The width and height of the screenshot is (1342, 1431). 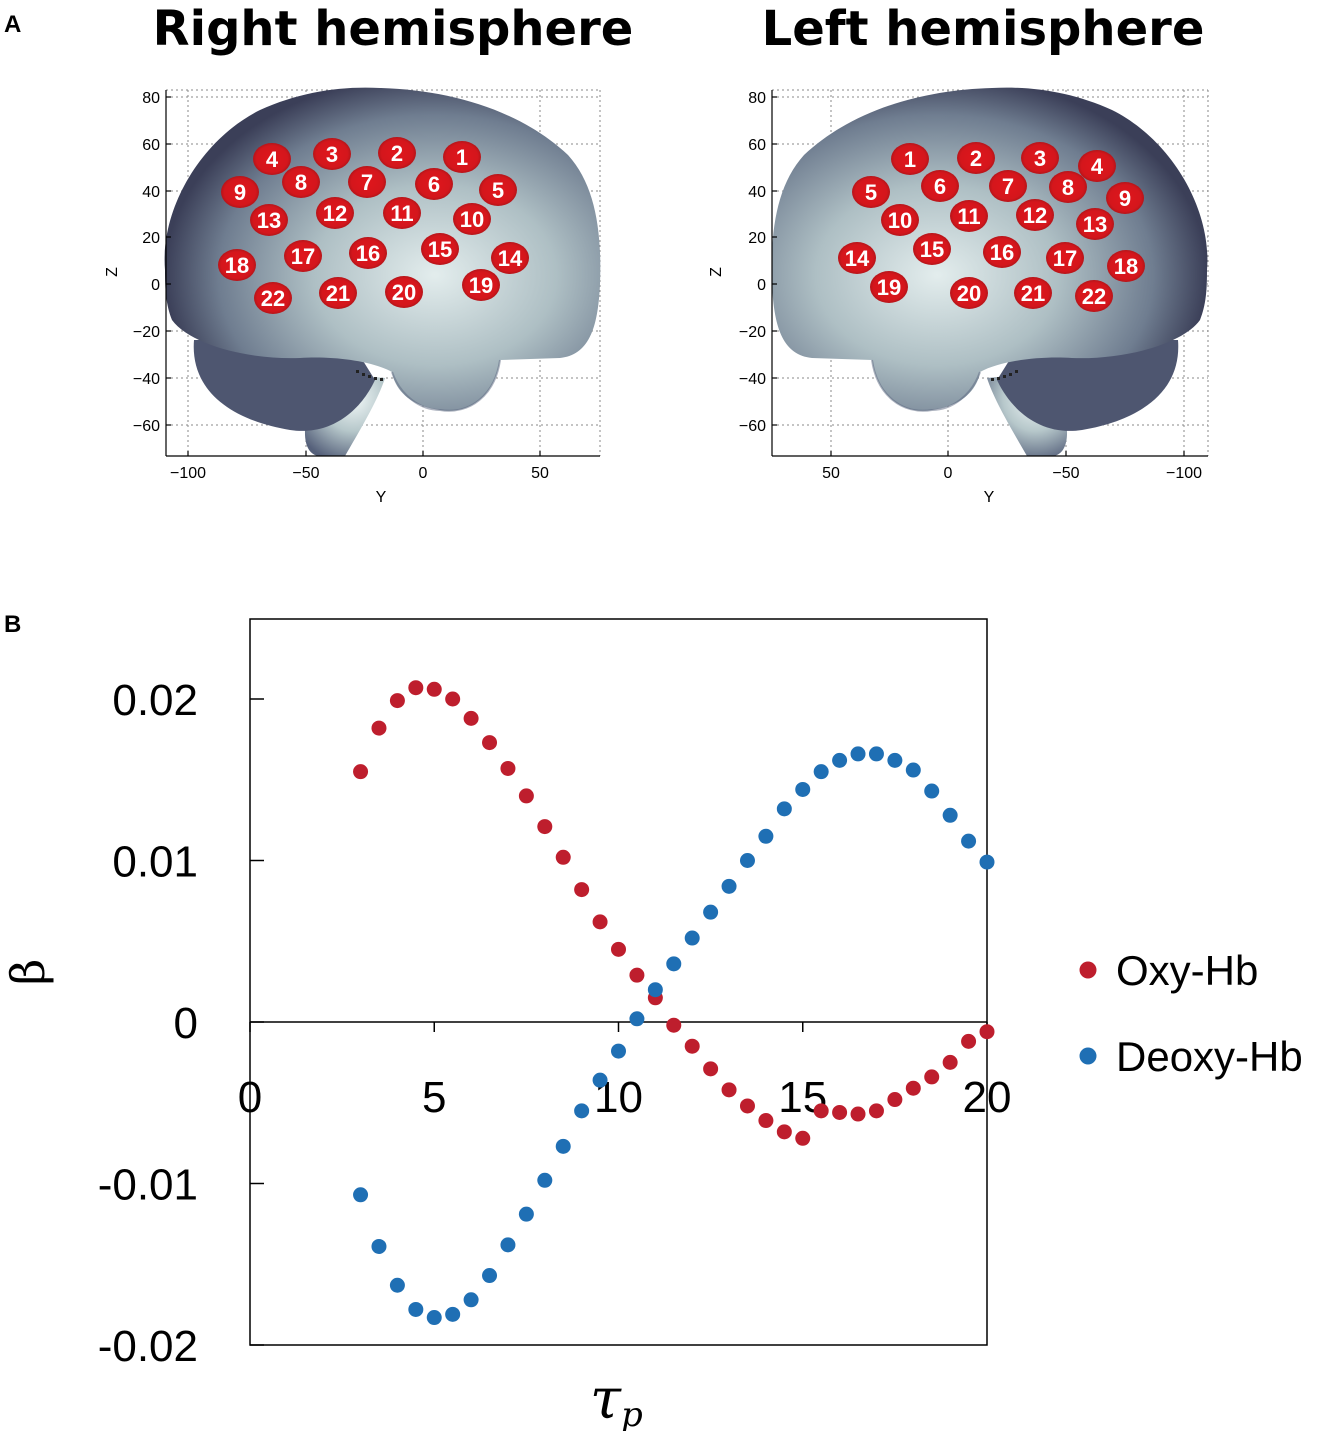 I want to click on svg-text: 22, so click(x=273, y=298).